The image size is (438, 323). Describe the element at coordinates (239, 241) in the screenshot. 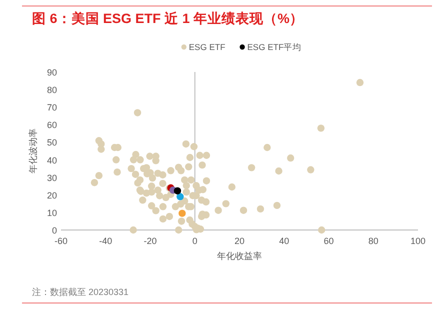

I see `x-tick-label: 20` at that location.